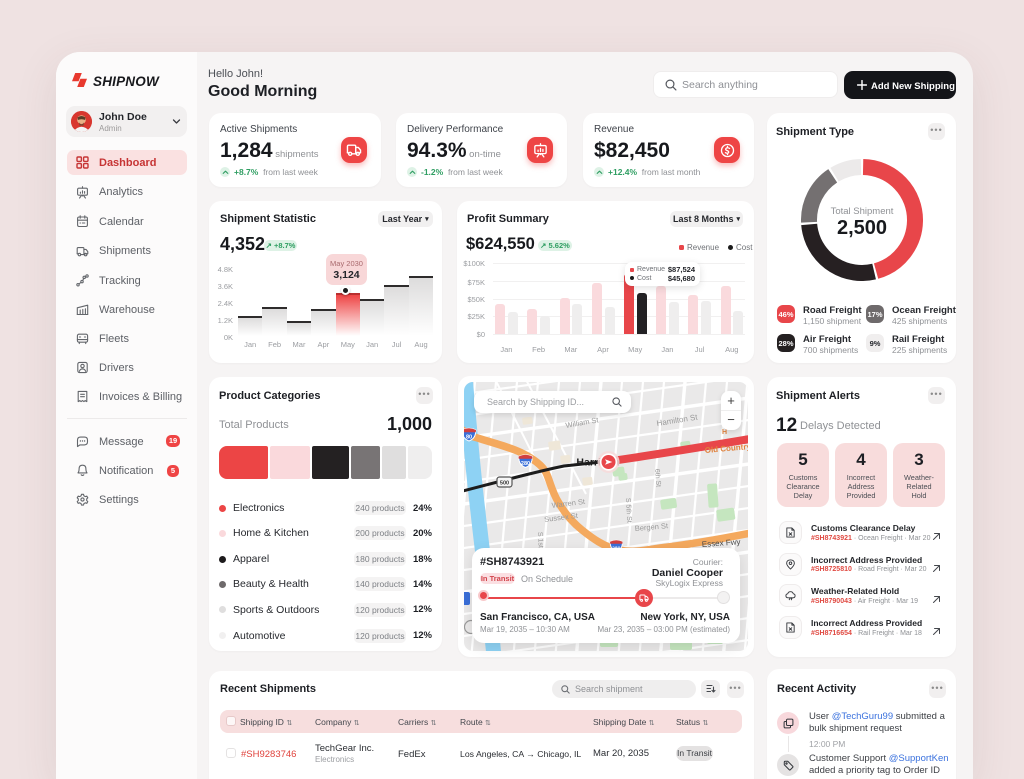  I want to click on svg-text: S 1st, so click(540, 540).